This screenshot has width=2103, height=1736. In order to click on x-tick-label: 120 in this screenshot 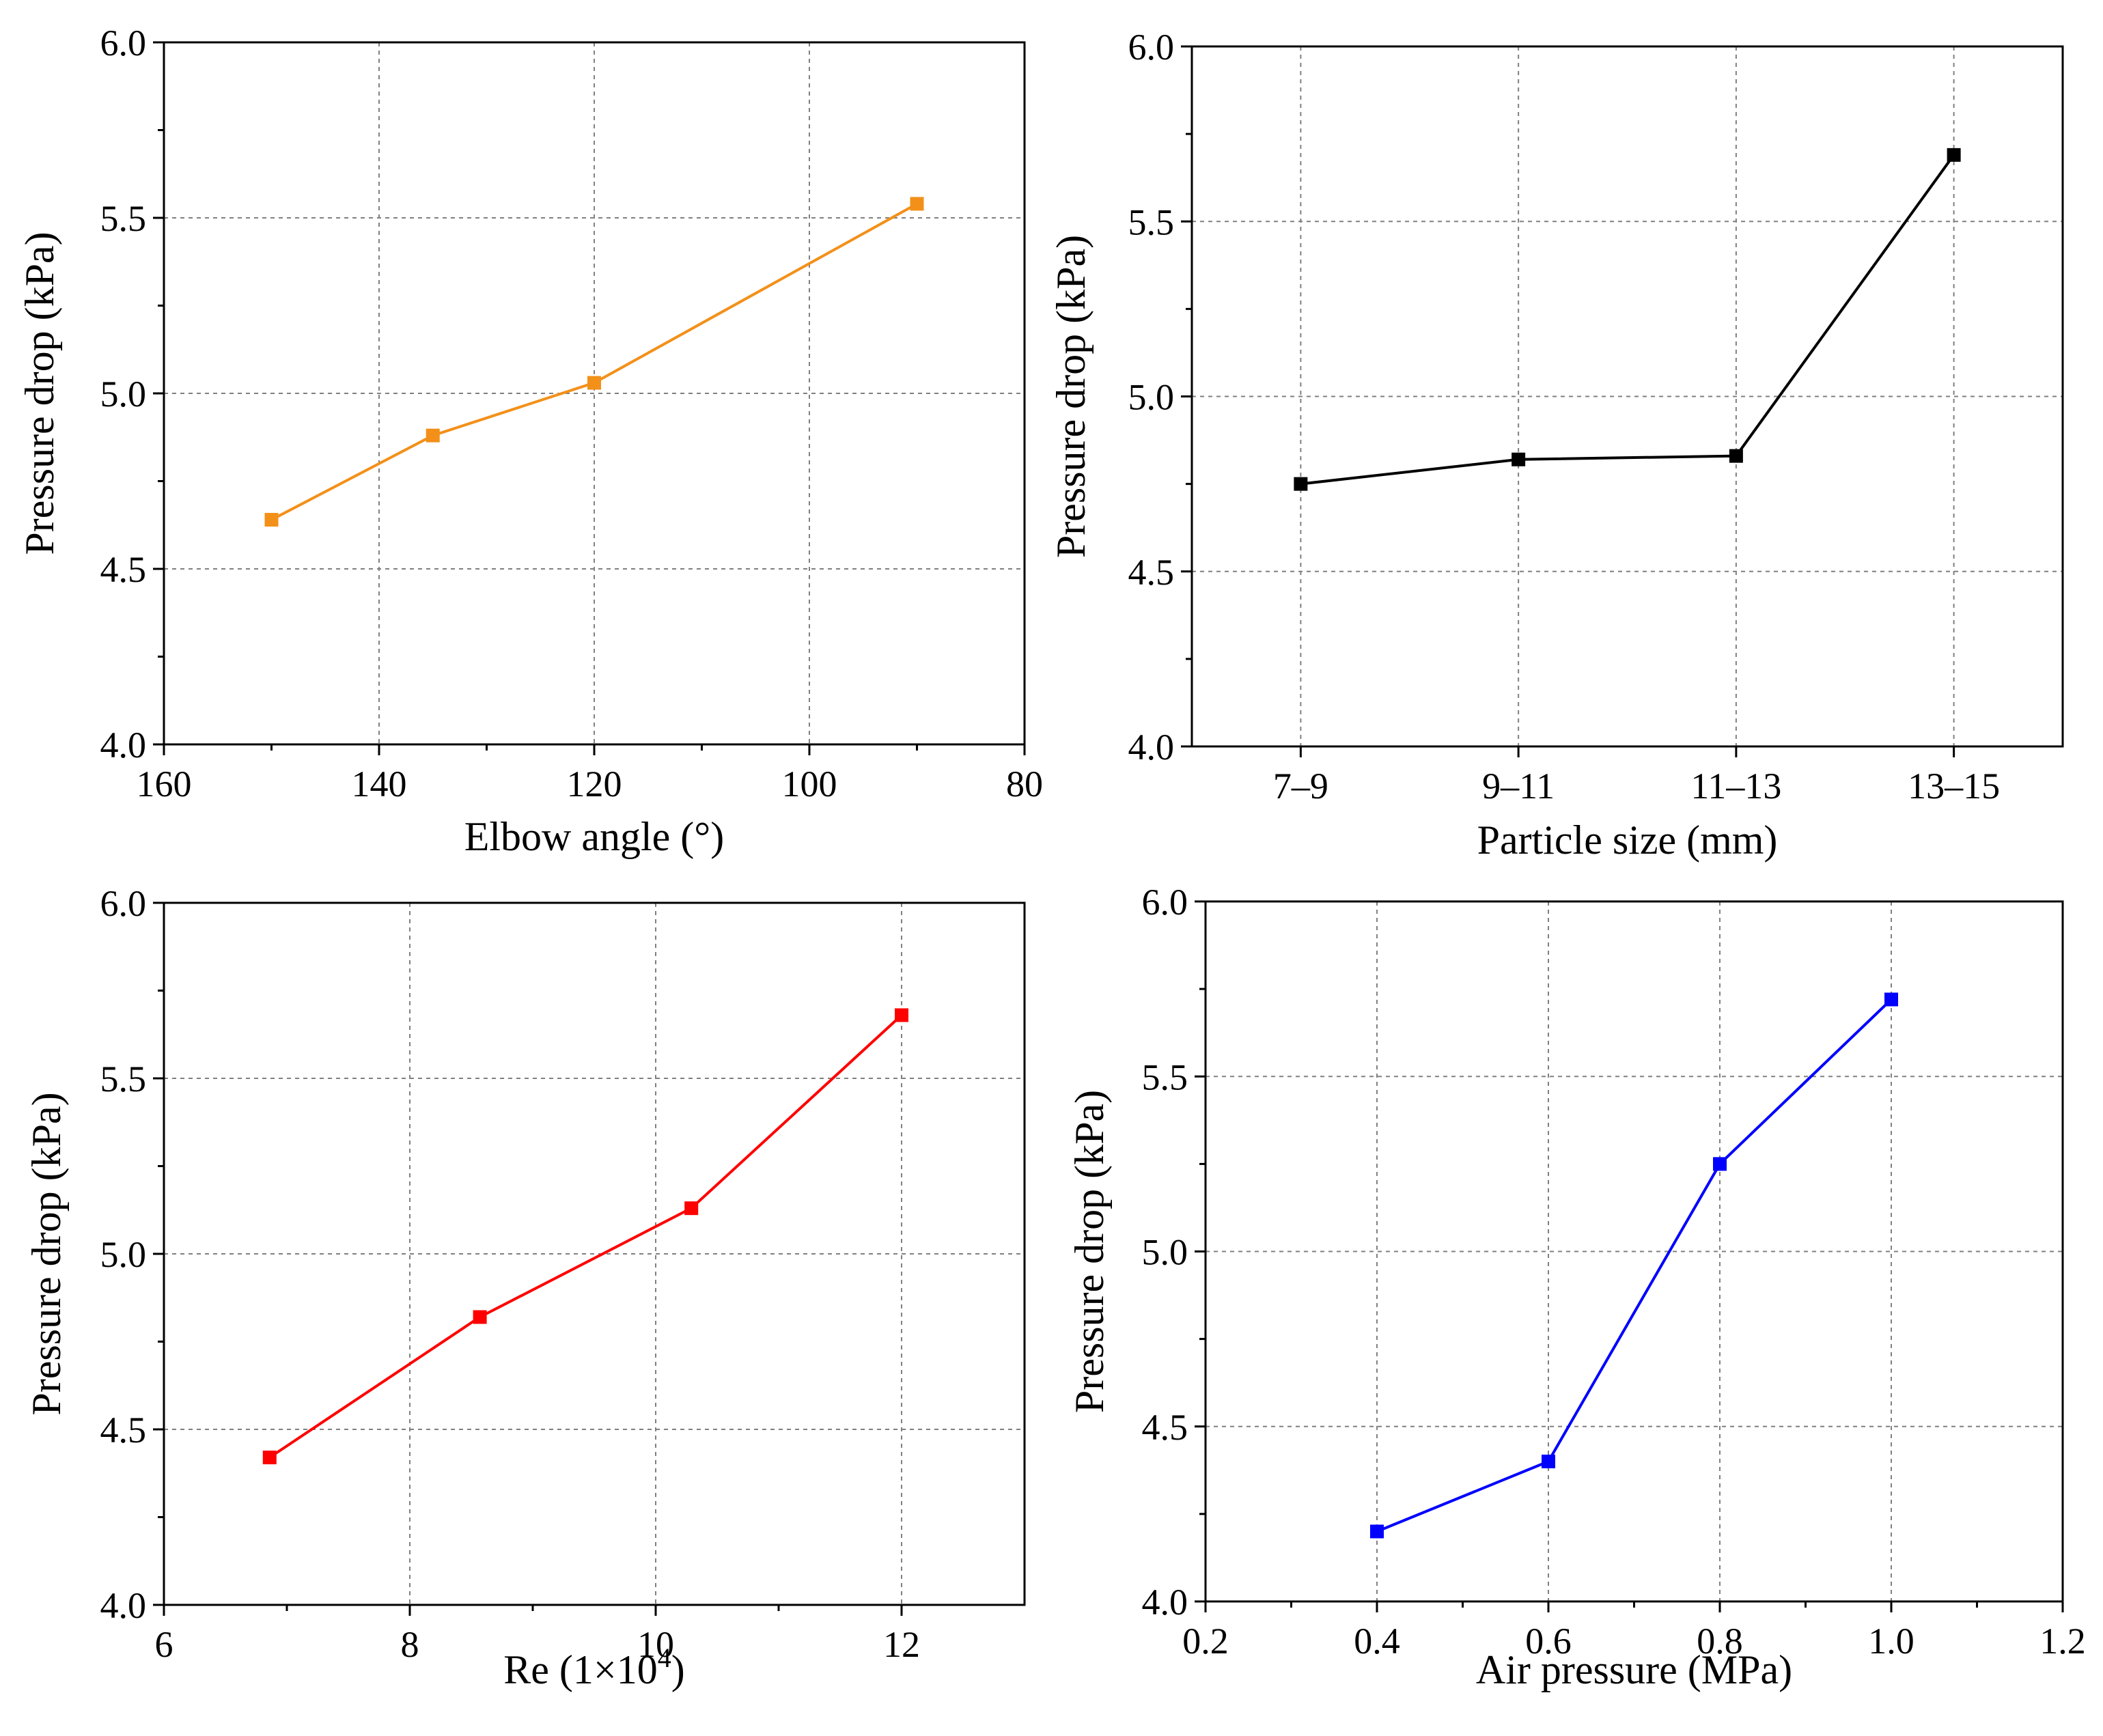, I will do `click(594, 784)`.